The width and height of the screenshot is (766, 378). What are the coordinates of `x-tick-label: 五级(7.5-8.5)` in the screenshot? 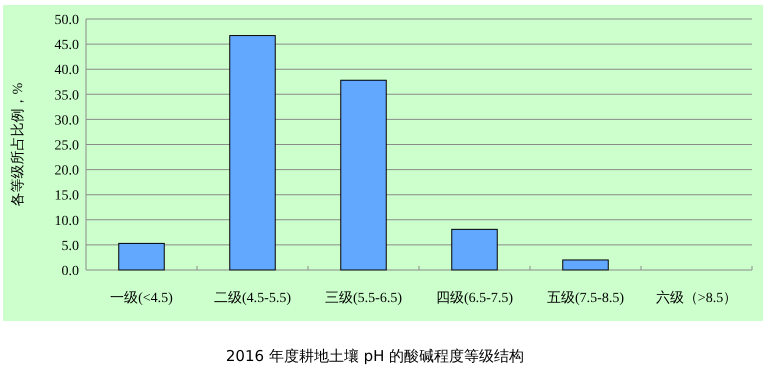 It's located at (585, 298).